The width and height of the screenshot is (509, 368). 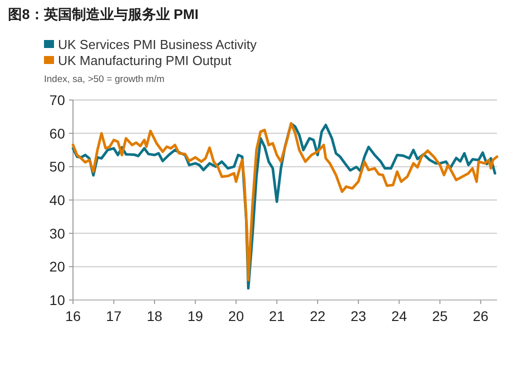 What do you see at coordinates (73, 316) in the screenshot?
I see `x-tick-label: 16` at bounding box center [73, 316].